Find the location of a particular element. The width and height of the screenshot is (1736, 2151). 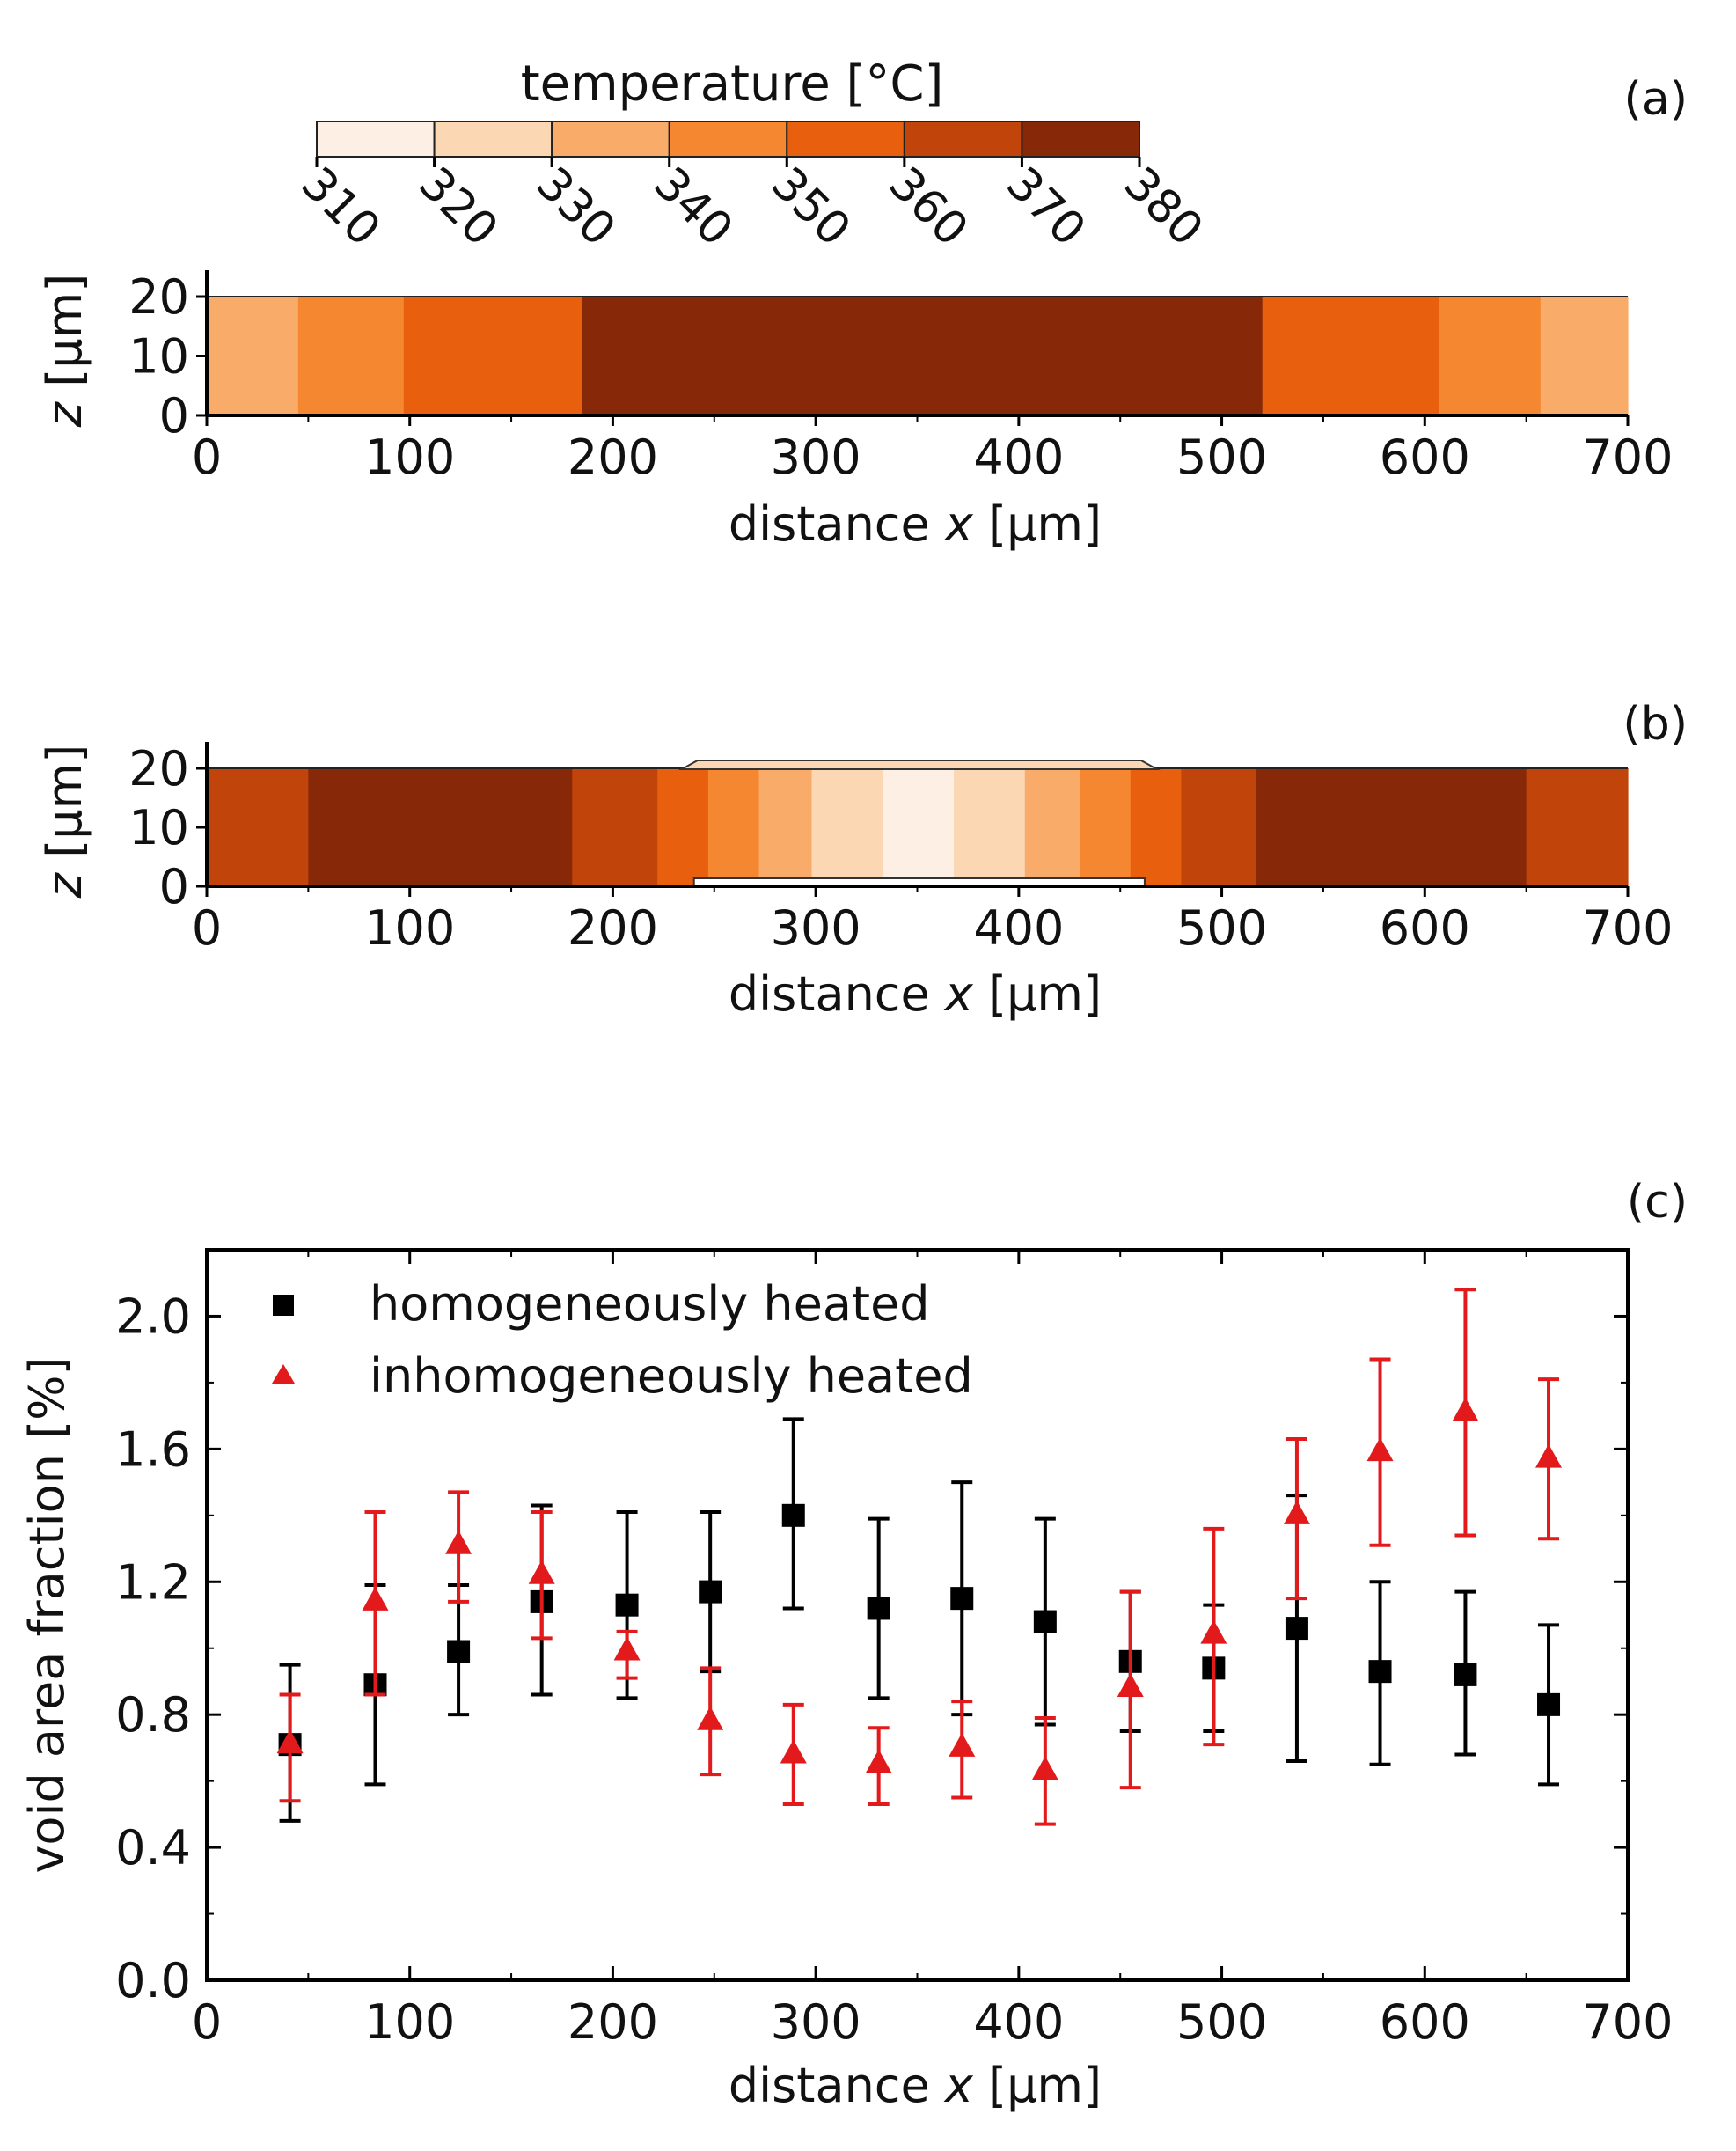

colorbar-tick-label: 380 is located at coordinates (1163, 207).